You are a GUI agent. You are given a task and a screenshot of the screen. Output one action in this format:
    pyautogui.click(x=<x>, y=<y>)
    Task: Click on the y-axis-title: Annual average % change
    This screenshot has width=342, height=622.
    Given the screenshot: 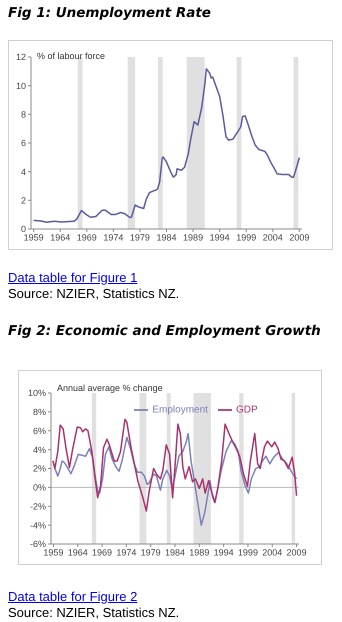 What is the action you would take?
    pyautogui.click(x=110, y=388)
    